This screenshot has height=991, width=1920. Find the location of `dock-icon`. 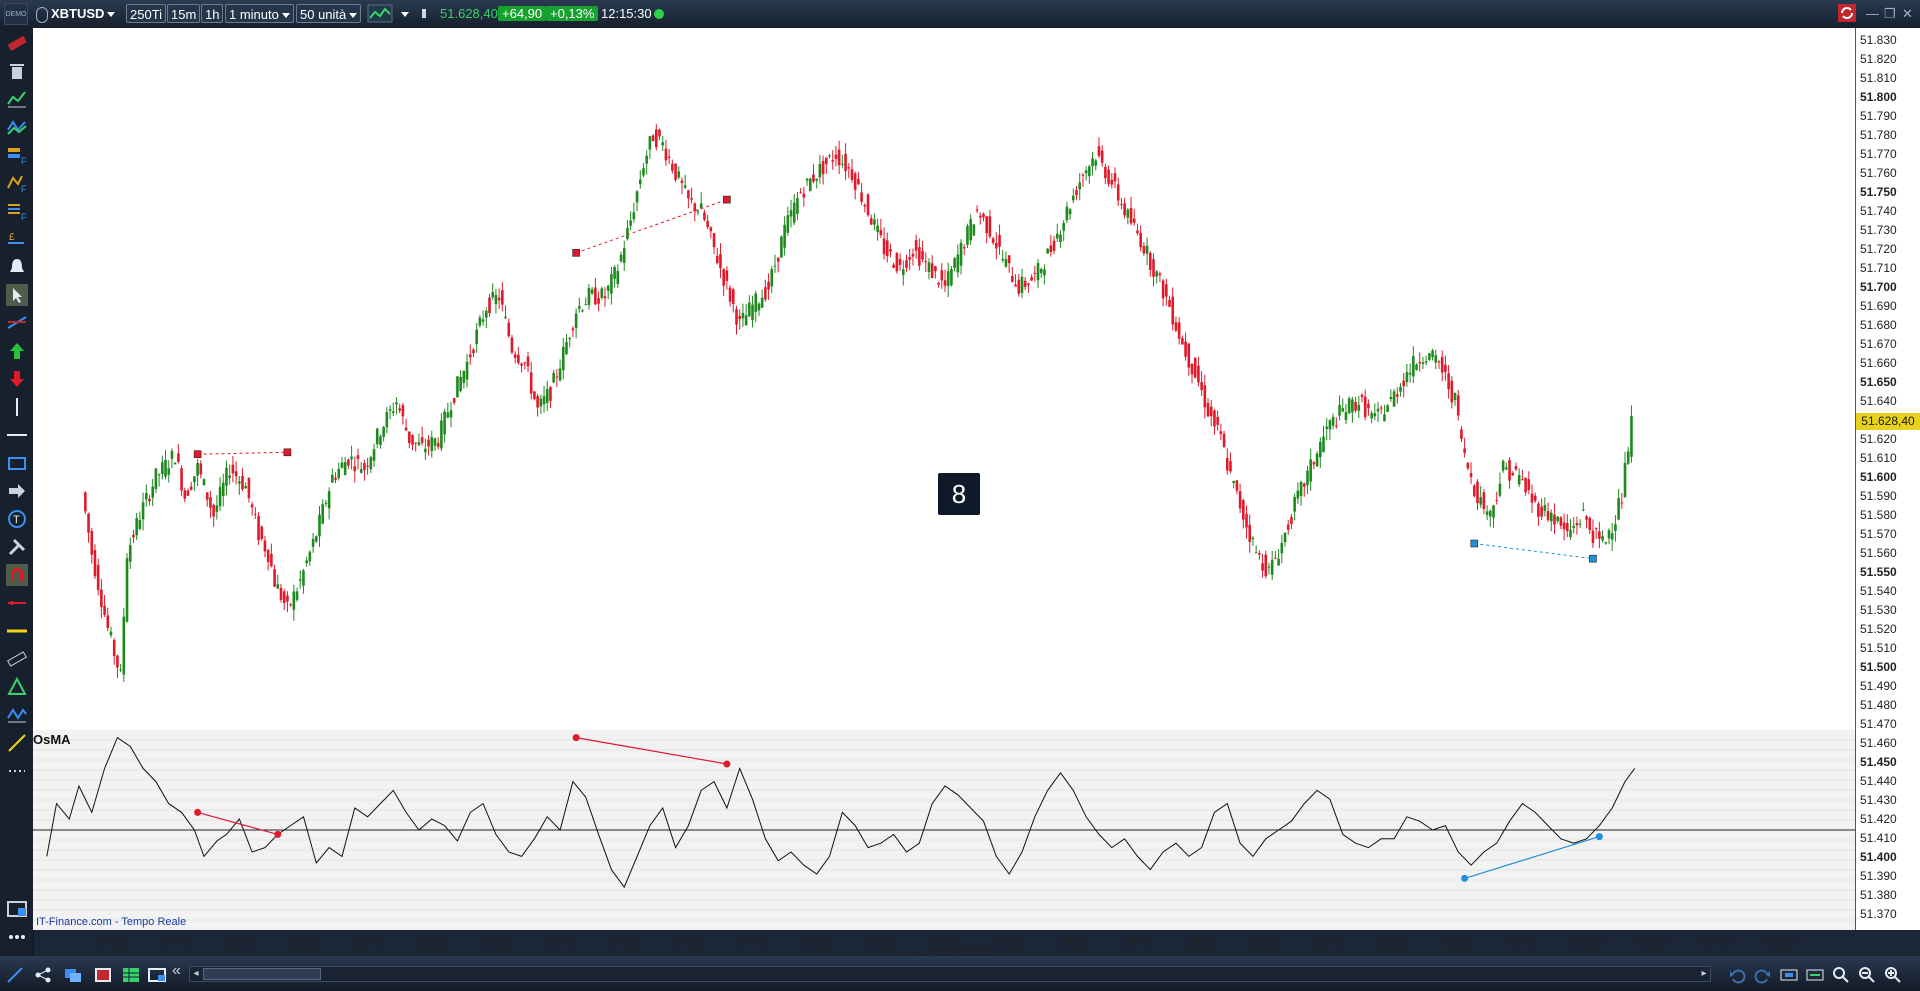

dock-icon is located at coordinates (17, 909).